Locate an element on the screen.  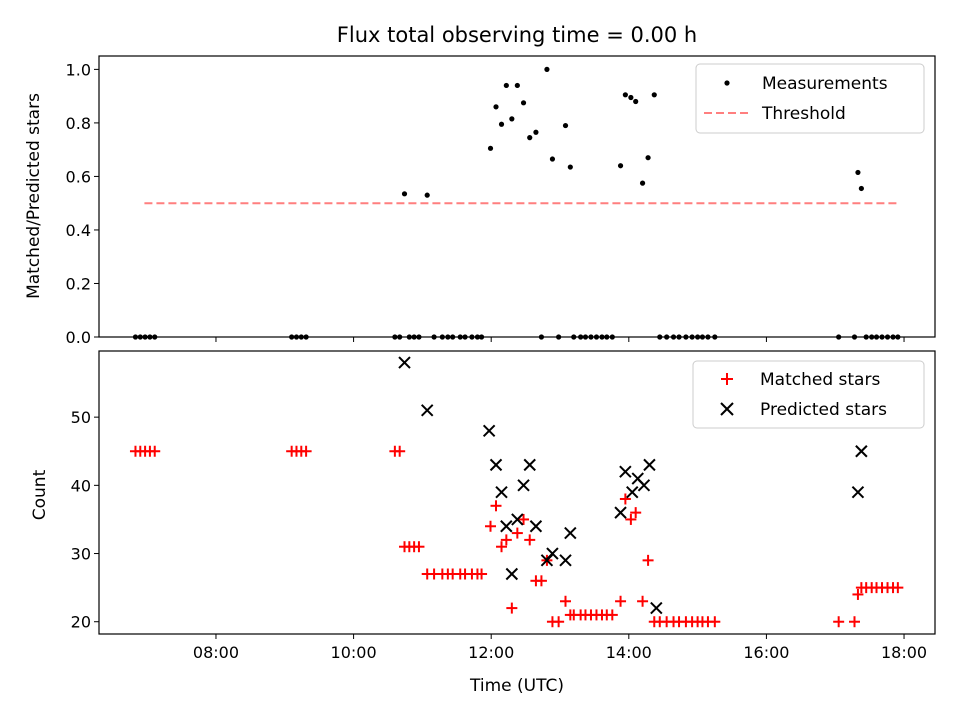
top-y-ticks: 0.0 0.2 0.4 0.6 0.8 1.0 is located at coordinates (82, 203).